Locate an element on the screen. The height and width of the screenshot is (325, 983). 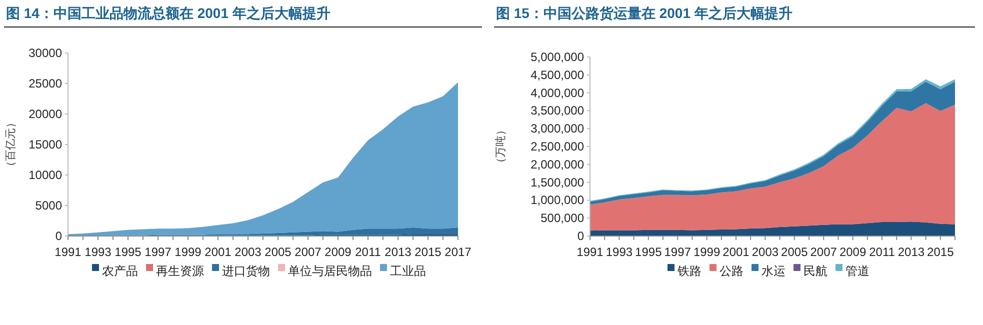
y-tick-label: 3,000,000 is located at coordinates (557, 129).